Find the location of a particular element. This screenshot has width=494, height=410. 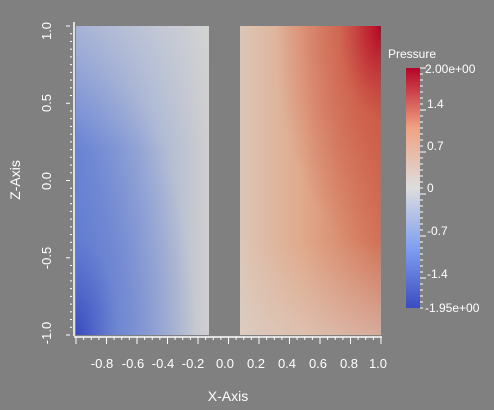

legend-label: 2.00e+00 is located at coordinates (450, 69).